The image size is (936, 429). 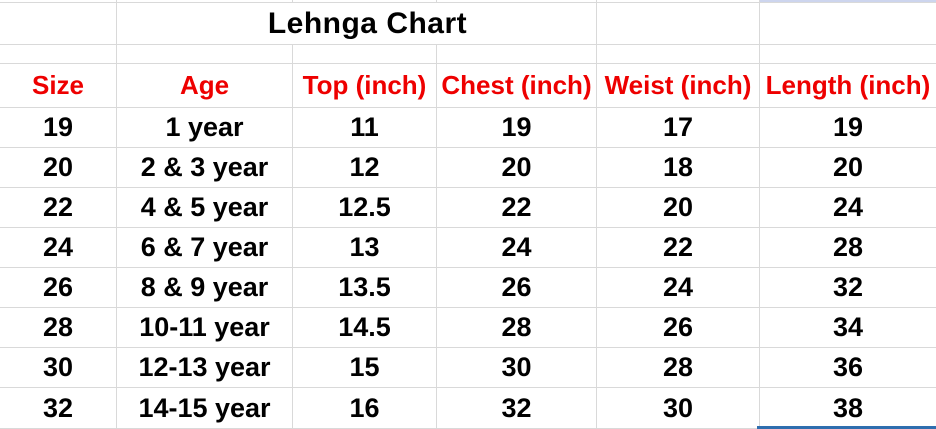 What do you see at coordinates (846, 427) in the screenshot?
I see `selection-border-bottom` at bounding box center [846, 427].